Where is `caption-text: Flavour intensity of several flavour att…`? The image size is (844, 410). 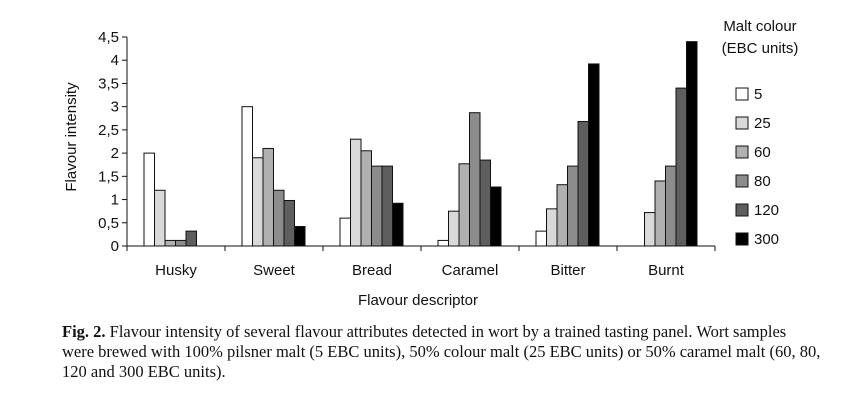
caption-text: Flavour intensity of several flavour att… is located at coordinates (441, 351).